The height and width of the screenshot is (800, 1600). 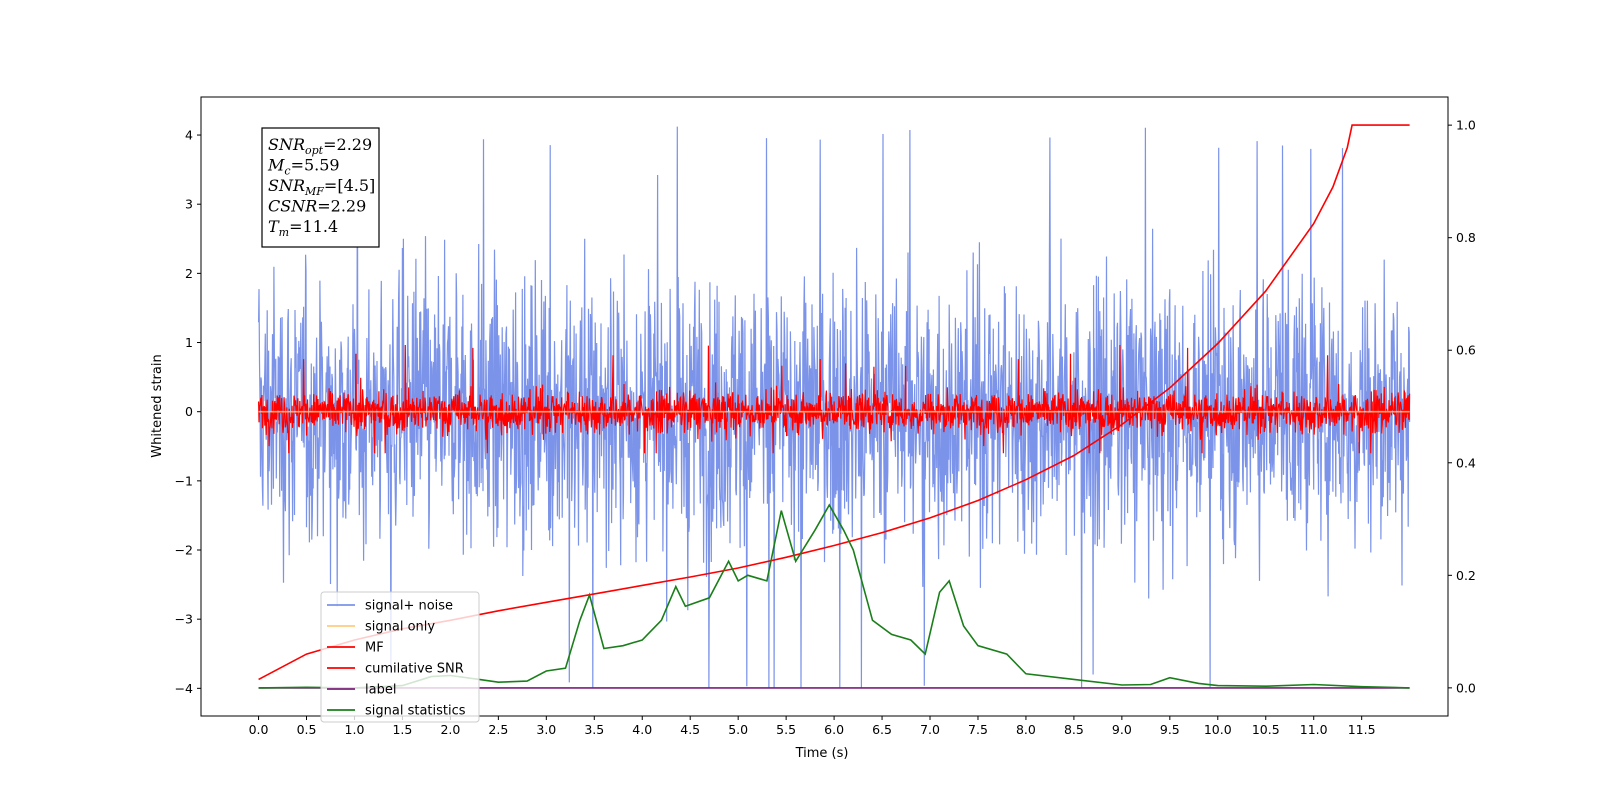 I want to click on legend-label: MF, so click(x=374, y=648).